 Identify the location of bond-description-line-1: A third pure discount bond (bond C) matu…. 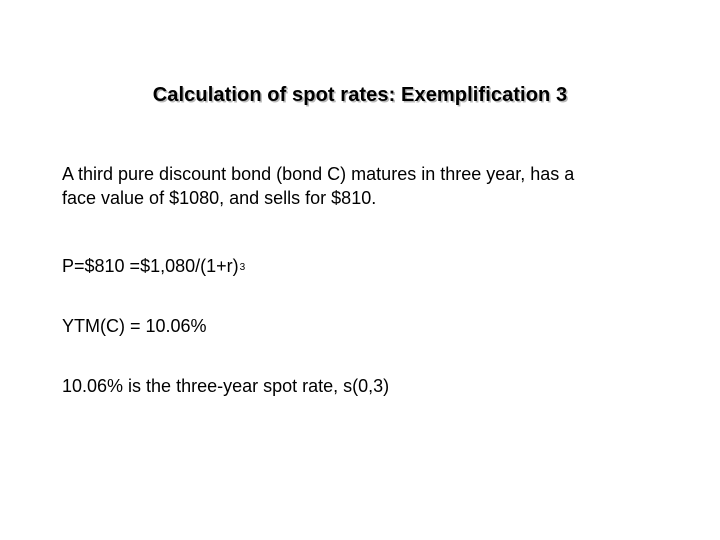
(318, 174).